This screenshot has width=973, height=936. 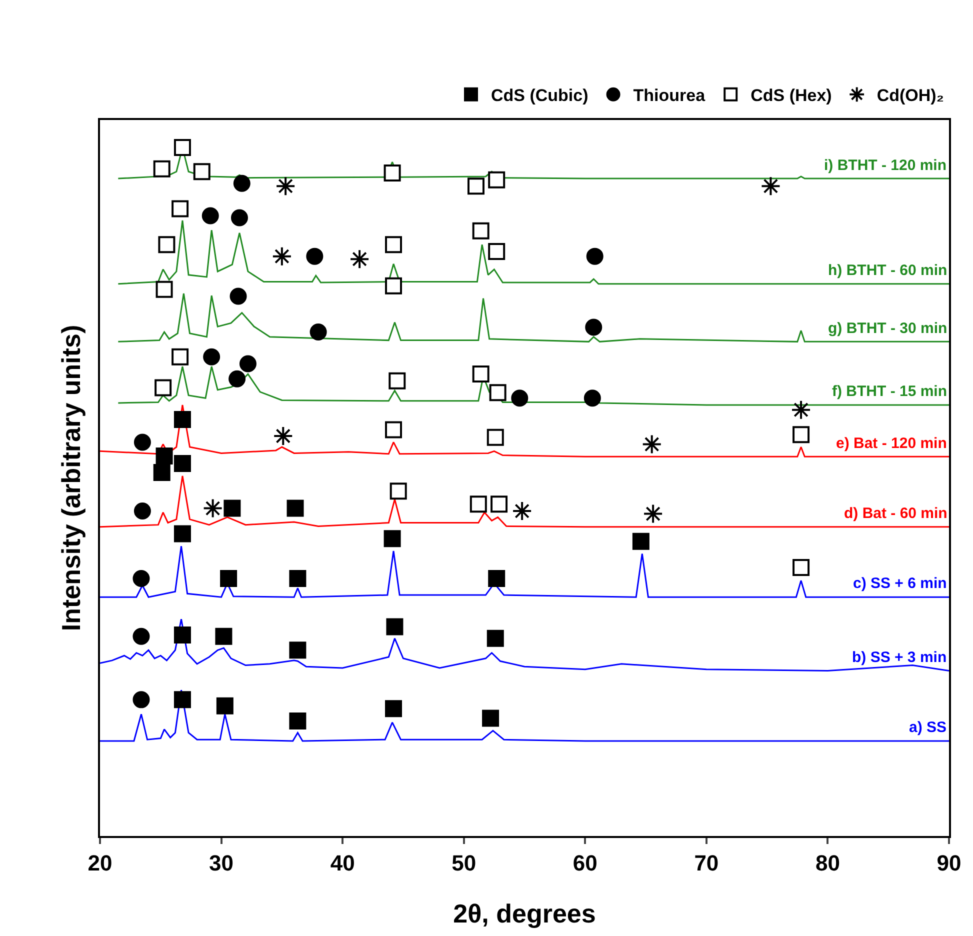 What do you see at coordinates (706, 863) in the screenshot?
I see `x-tick-label: 70` at bounding box center [706, 863].